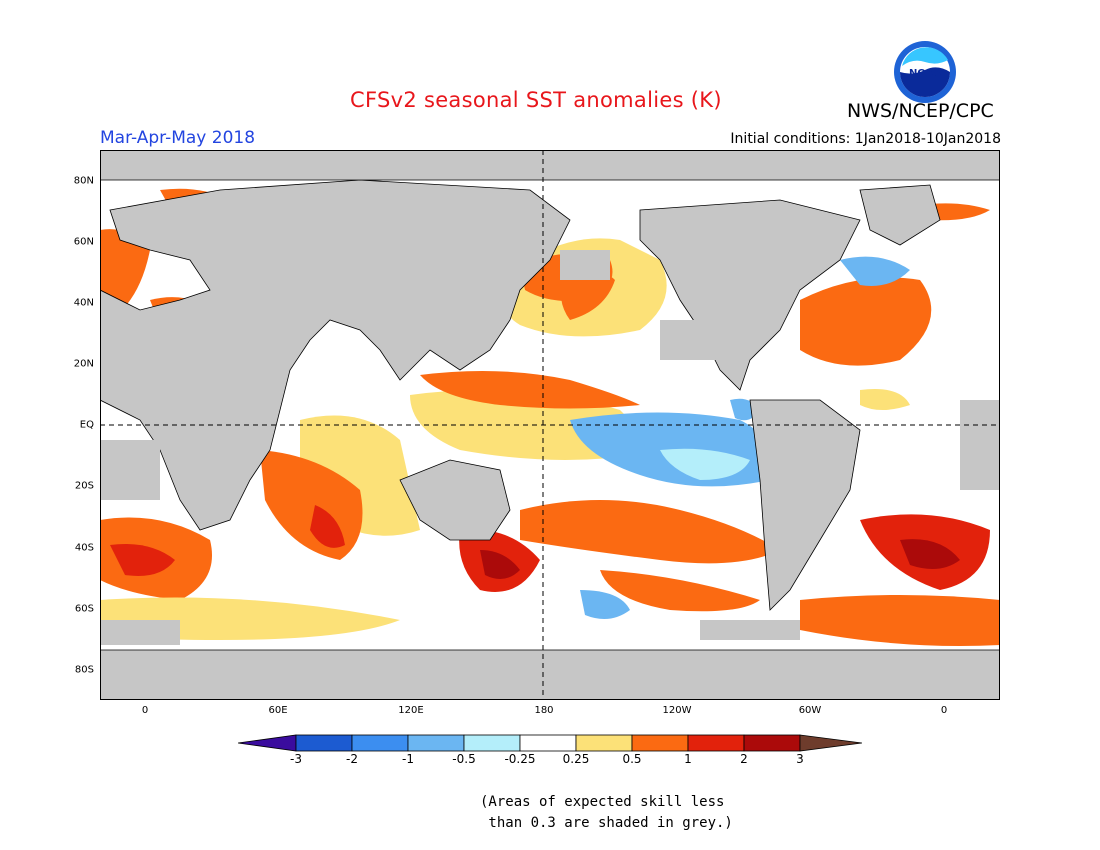  Describe the element at coordinates (944, 710) in the screenshot. I see `lon-label-0-east: 0` at that location.